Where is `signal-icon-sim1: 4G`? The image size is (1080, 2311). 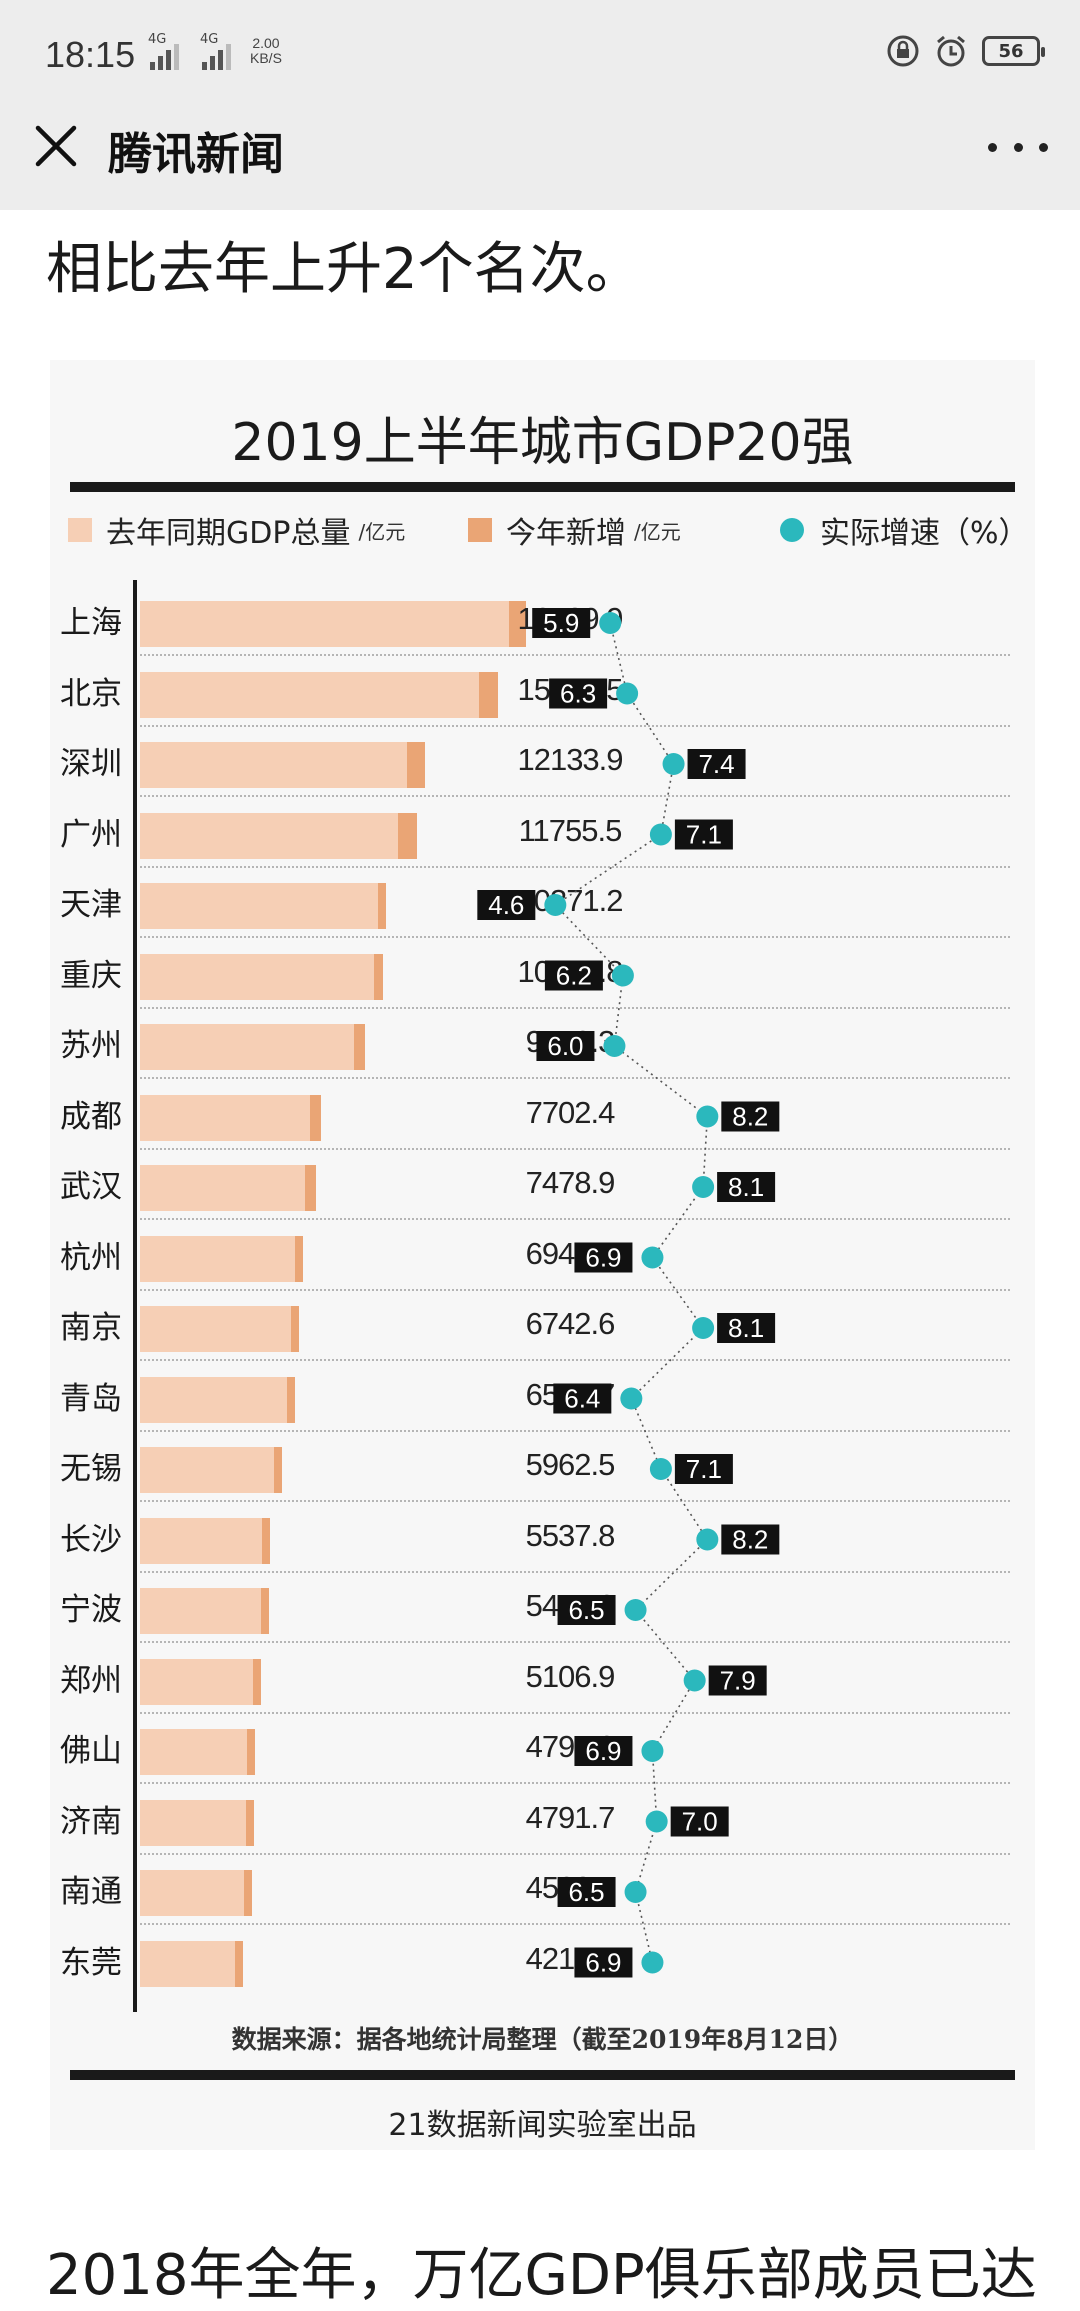 signal-icon-sim1: 4G is located at coordinates (163, 51).